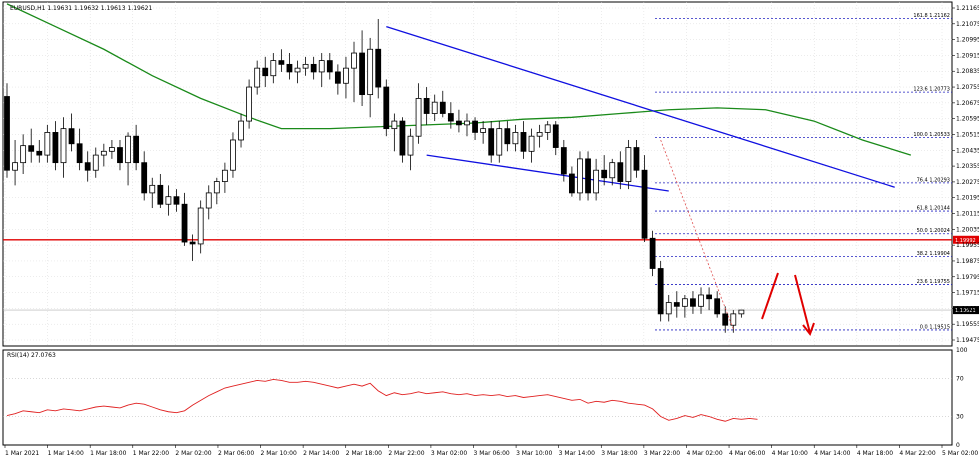  Describe the element at coordinates (619, 453) in the screenshot. I see `x-tick-label: 3 Mar 18:00` at that location.